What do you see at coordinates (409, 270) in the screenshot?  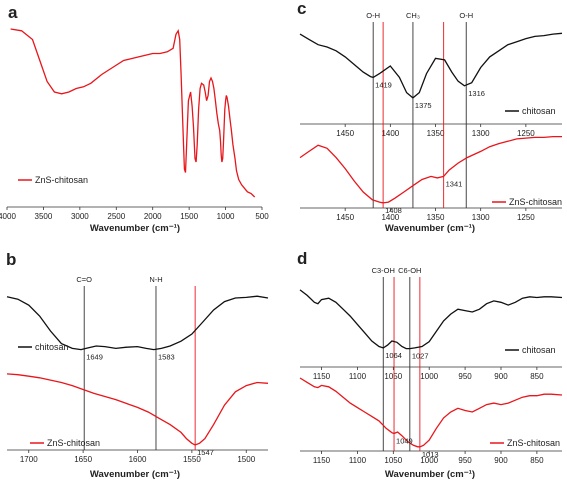 I see `peak-assignment-label: C6-OH` at bounding box center [409, 270].